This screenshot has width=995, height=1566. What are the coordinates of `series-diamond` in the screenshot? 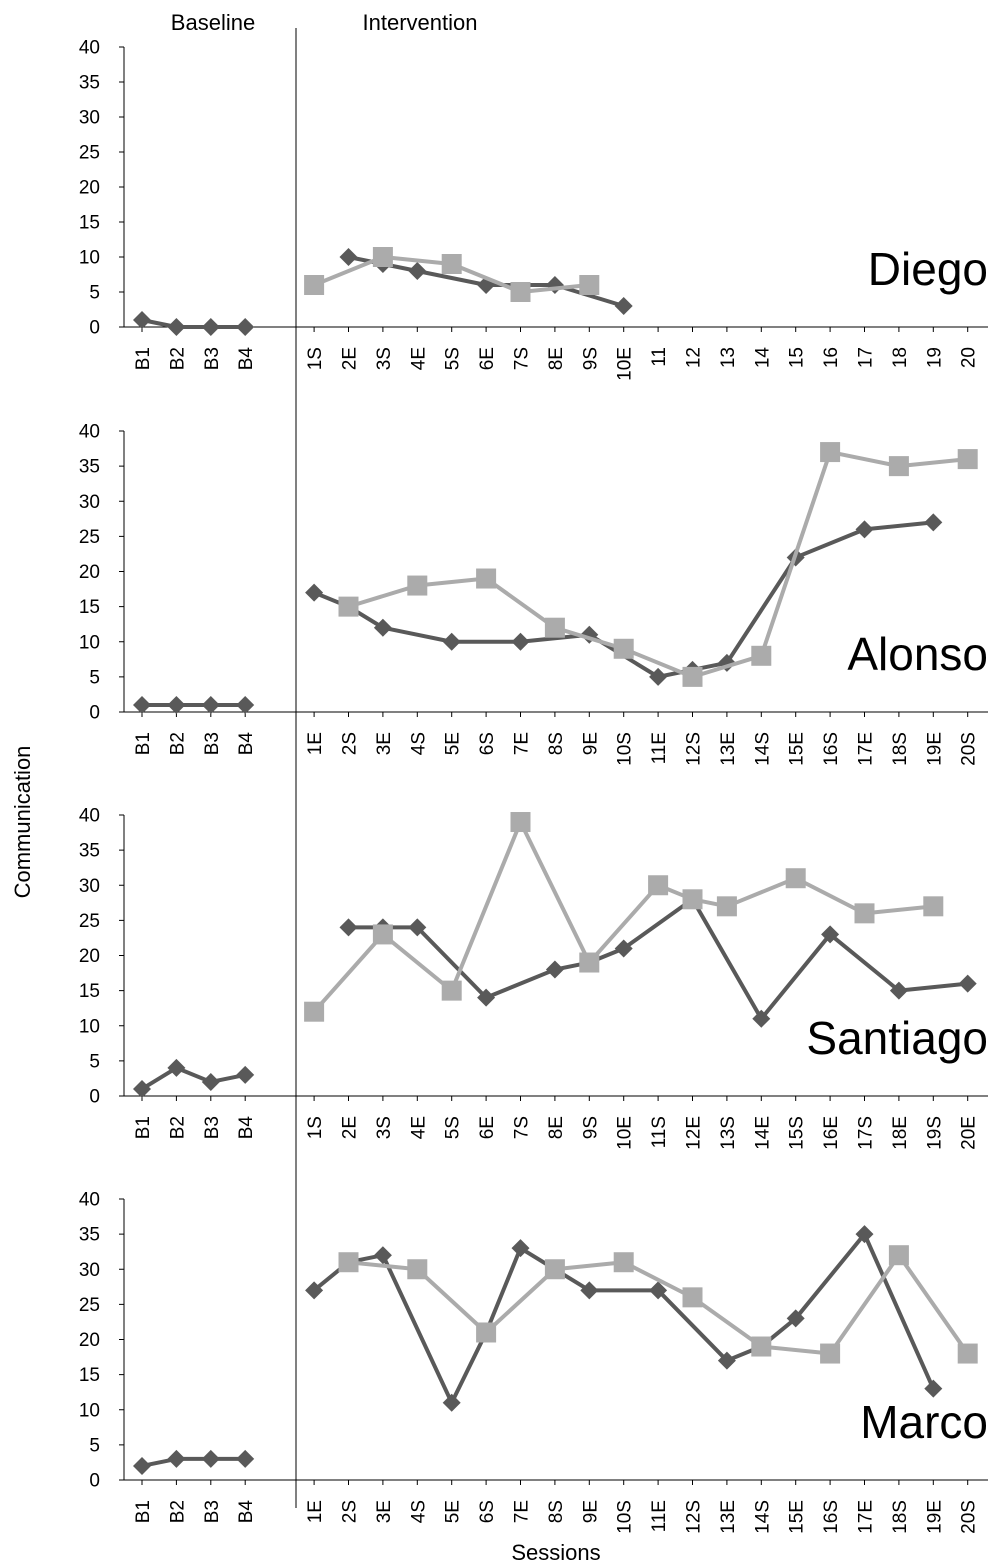 It's located at (555, 994).